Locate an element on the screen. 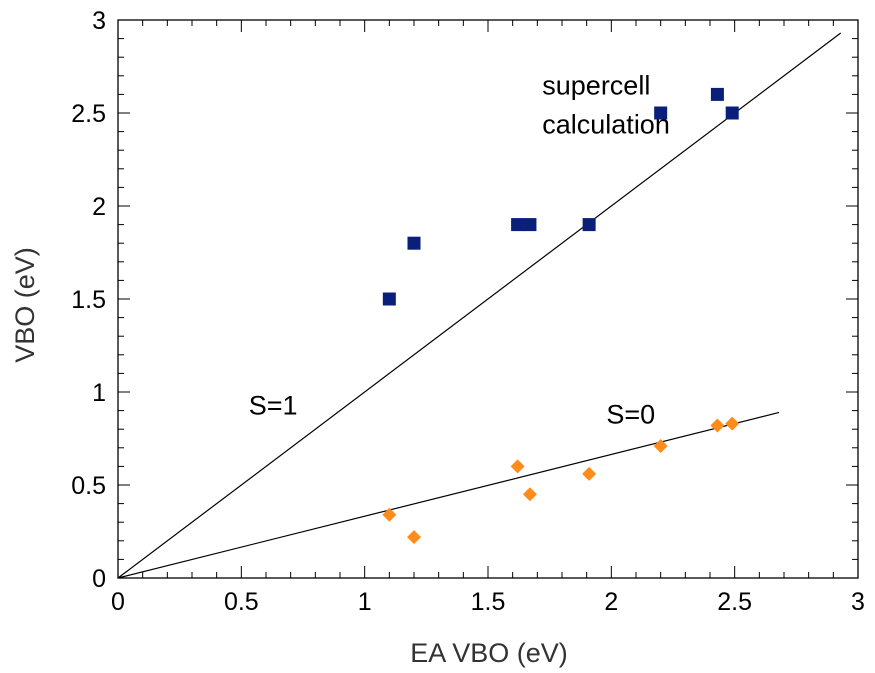 Image resolution: width=875 pixels, height=673 pixels. x-axis-title: EA VBO (eV) is located at coordinates (489, 653).